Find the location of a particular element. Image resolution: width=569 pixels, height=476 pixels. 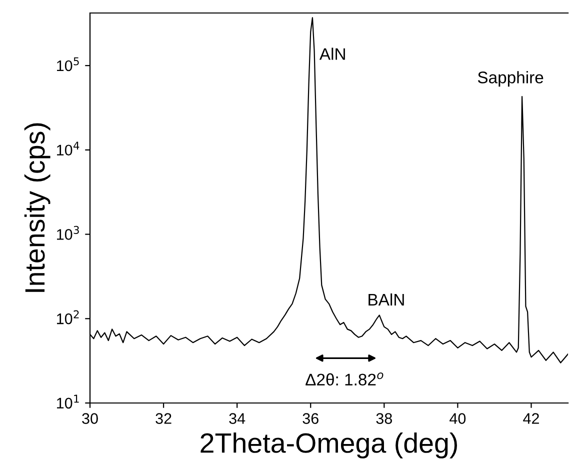

y-tick-label: 10$^{3}$ is located at coordinates (68, 233).